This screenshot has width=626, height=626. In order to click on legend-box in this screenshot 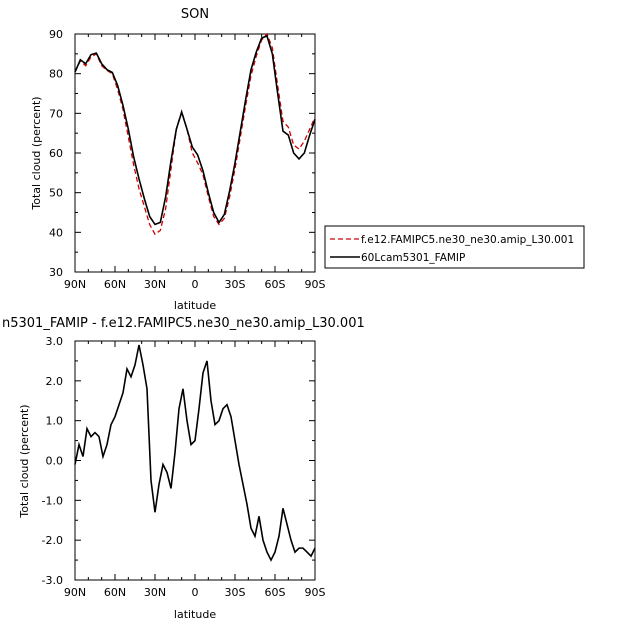, I will do `click(454, 247)`.